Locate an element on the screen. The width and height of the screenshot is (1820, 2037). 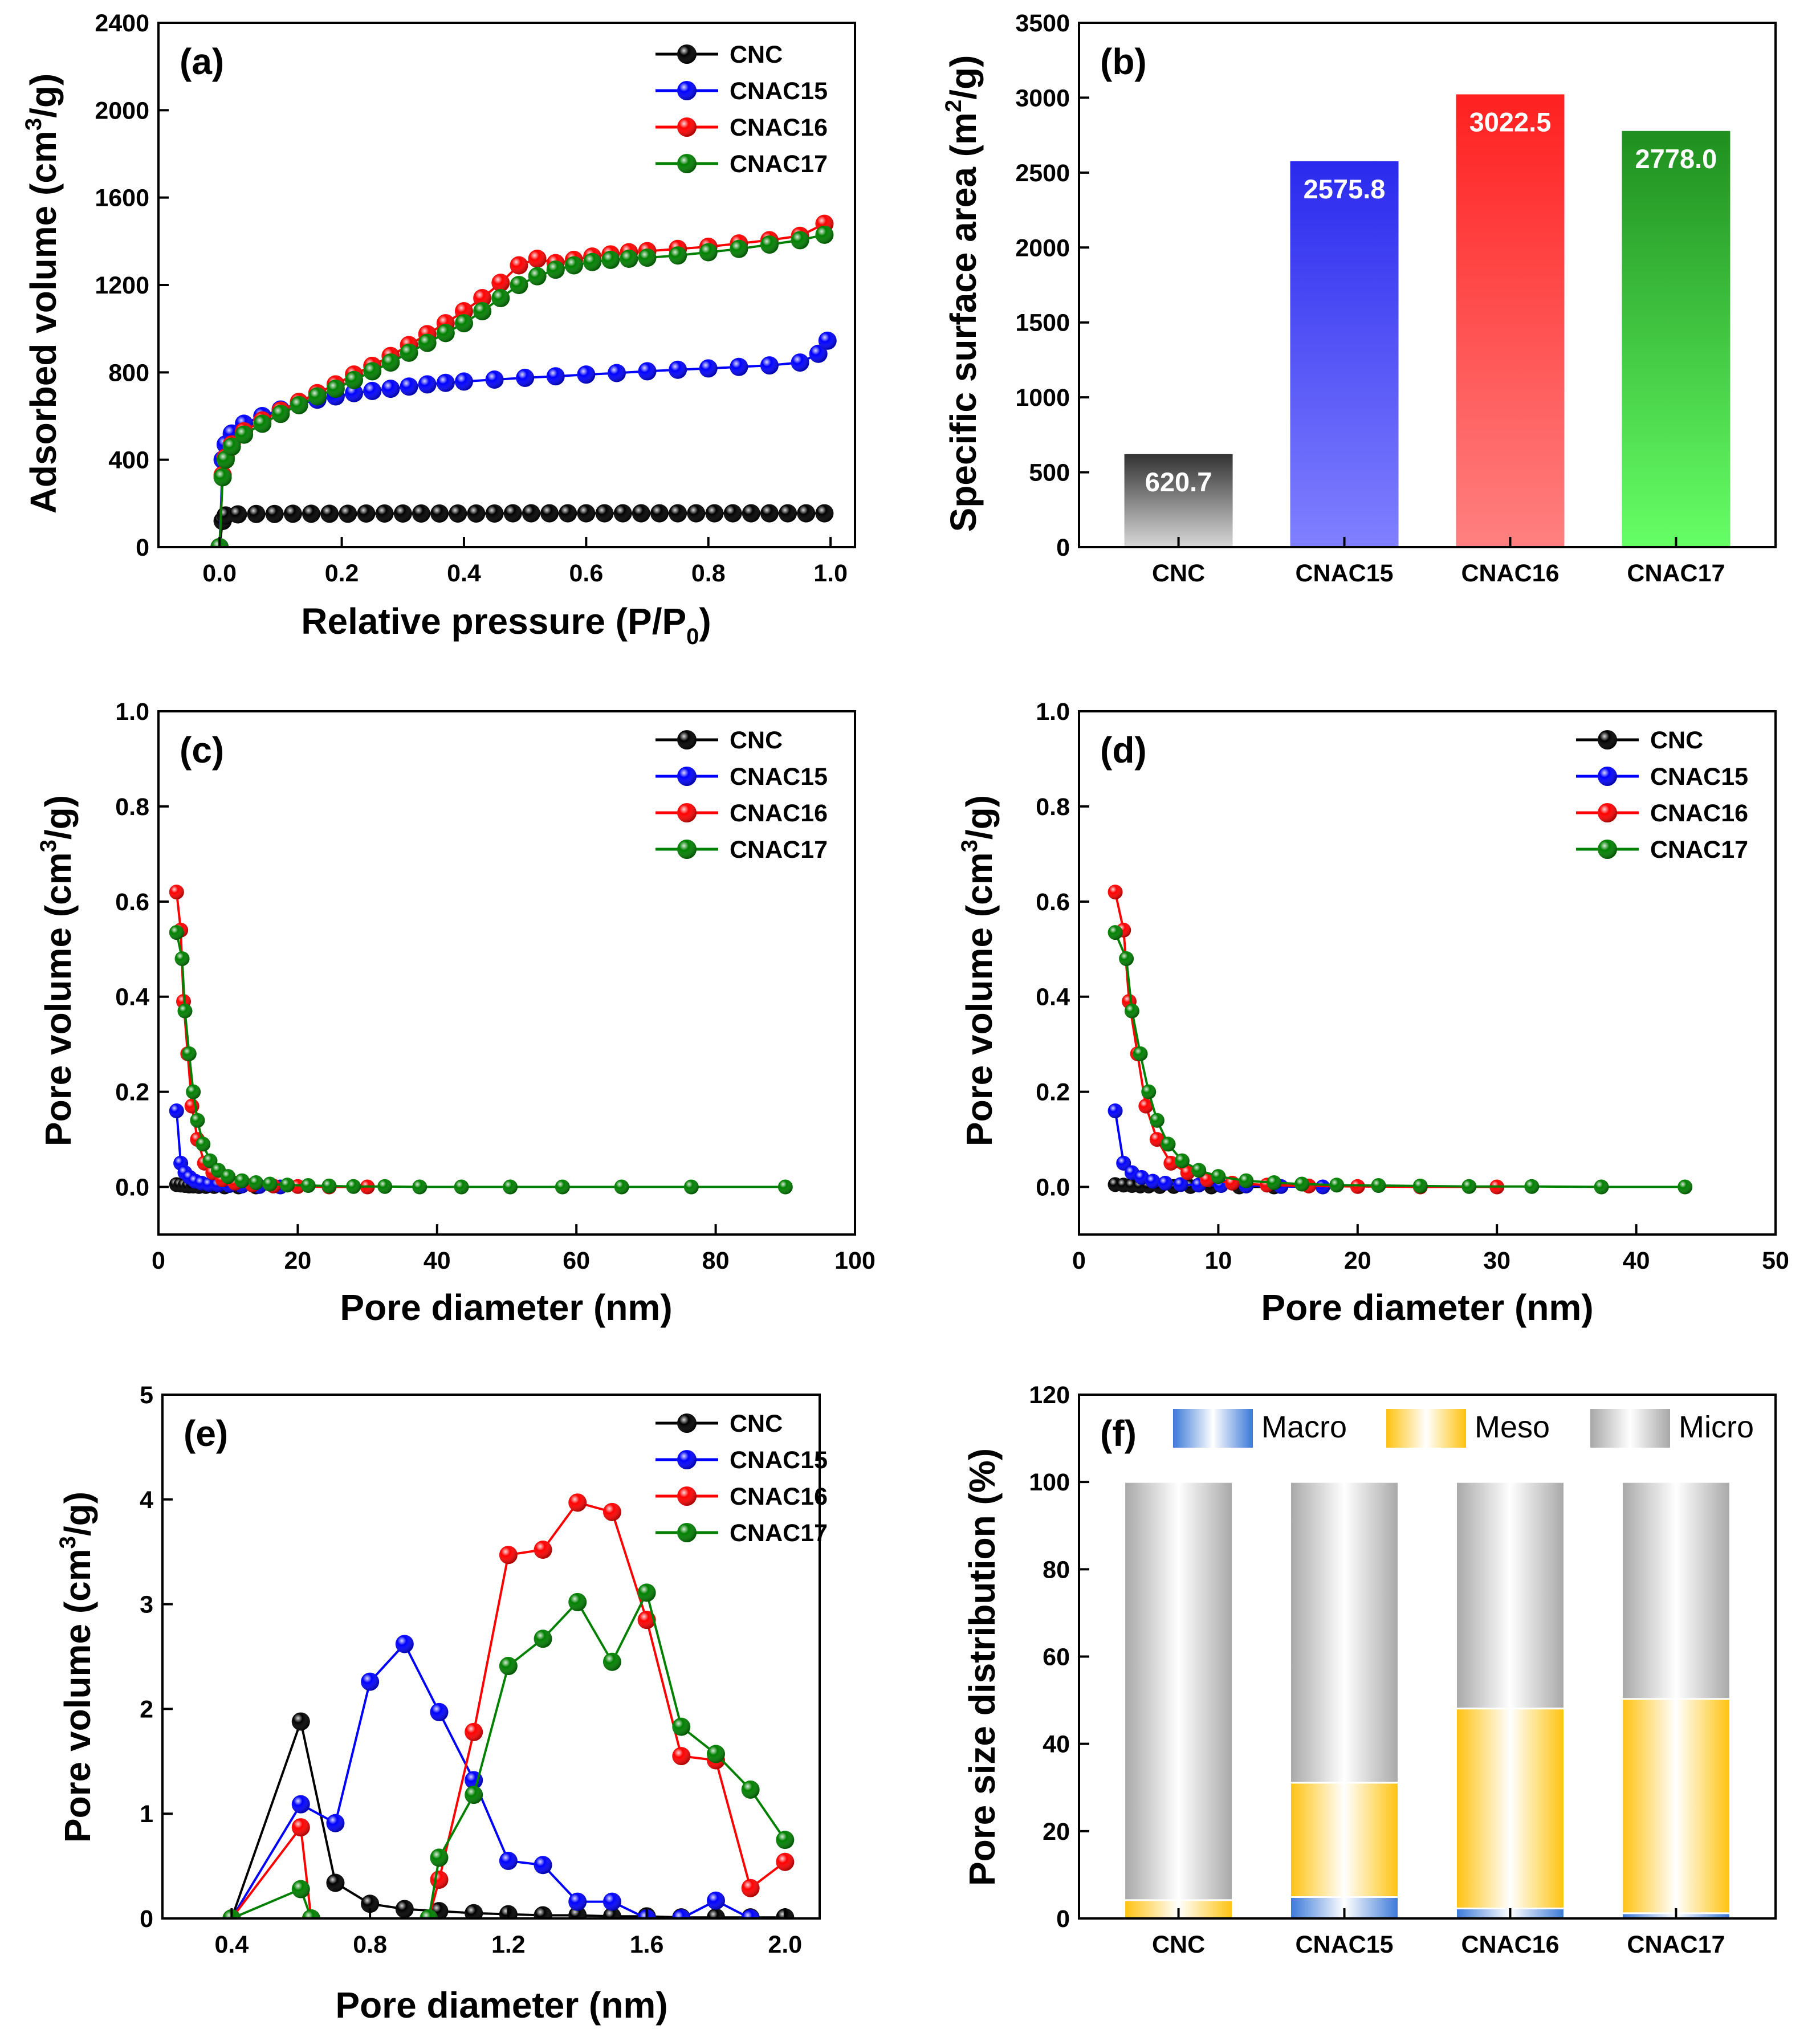
x-tick-label-a: 0.6 is located at coordinates (586, 573).